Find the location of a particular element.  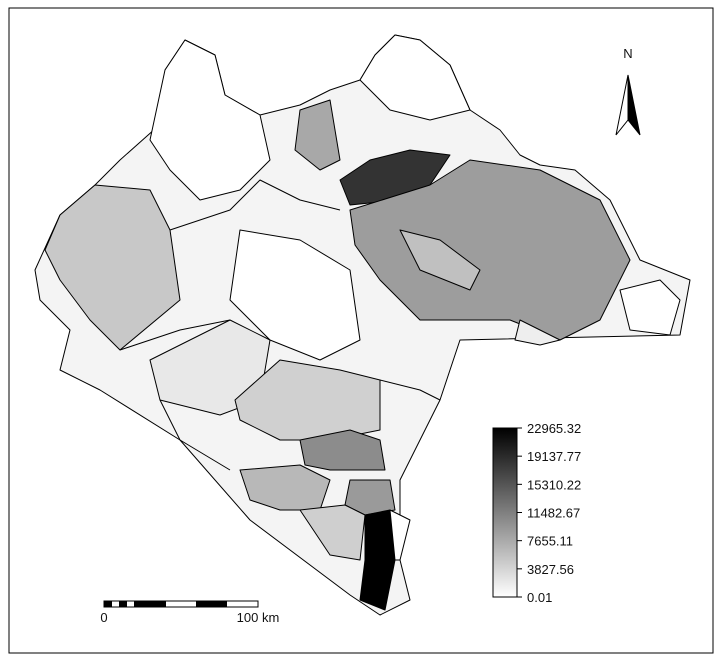

legend-tick-label: 19137.77 is located at coordinates (554, 456).